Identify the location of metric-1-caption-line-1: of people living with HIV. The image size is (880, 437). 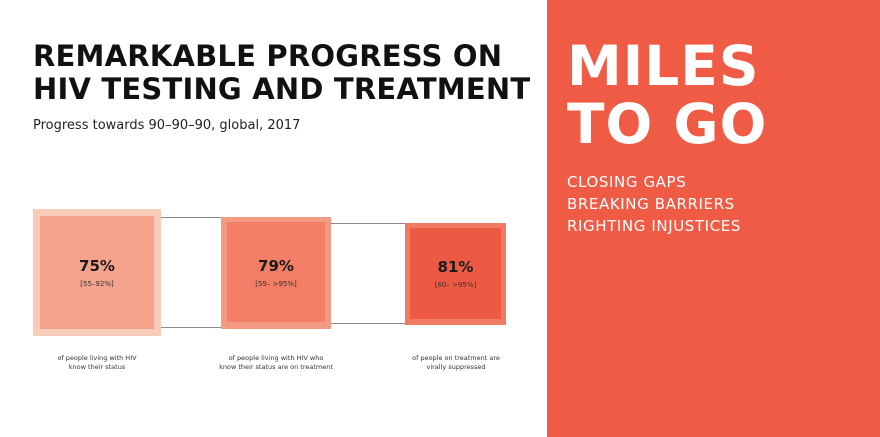
(97, 358).